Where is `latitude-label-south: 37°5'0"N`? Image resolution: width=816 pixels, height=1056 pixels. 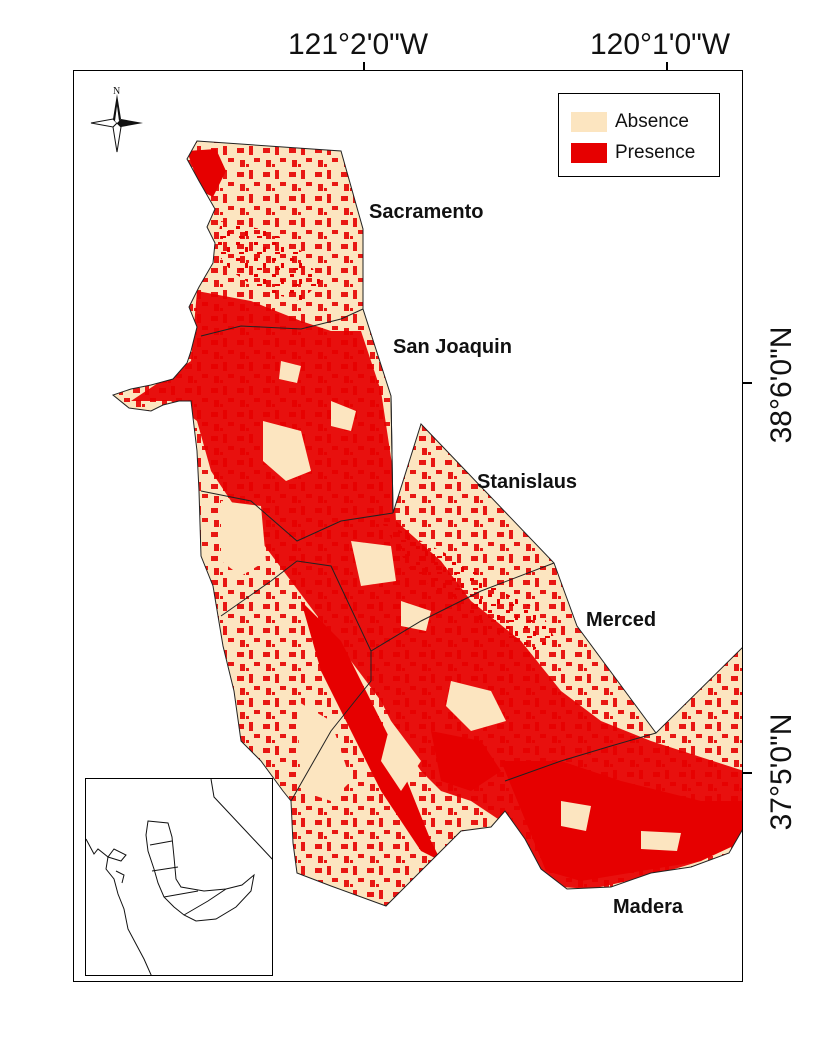
latitude-label-south: 37°5'0"N is located at coordinates (782, 772).